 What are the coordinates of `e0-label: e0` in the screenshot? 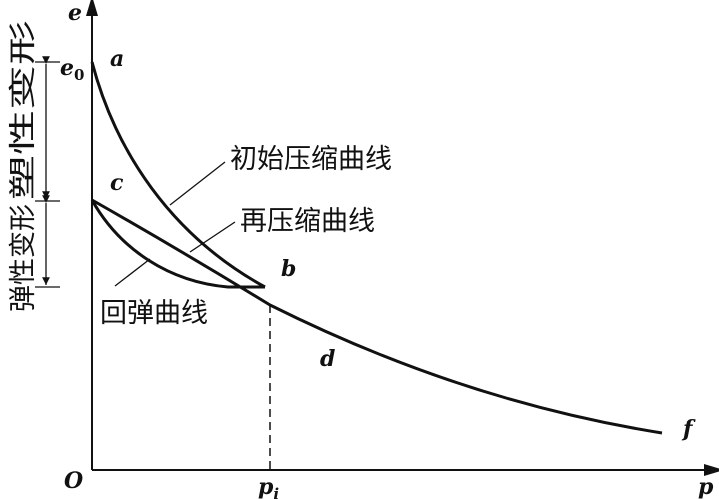 It's located at (72, 69).